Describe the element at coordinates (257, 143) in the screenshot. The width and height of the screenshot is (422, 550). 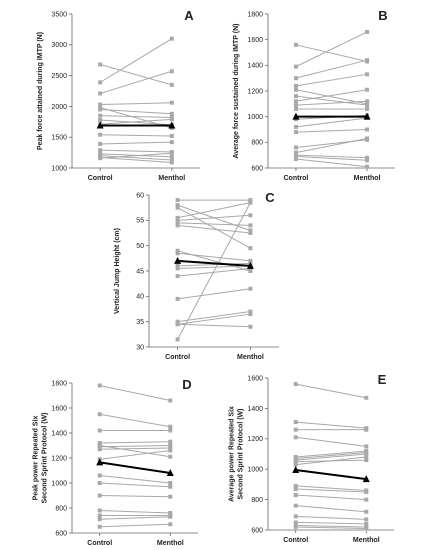
I see `y-tick-label: 800` at that location.